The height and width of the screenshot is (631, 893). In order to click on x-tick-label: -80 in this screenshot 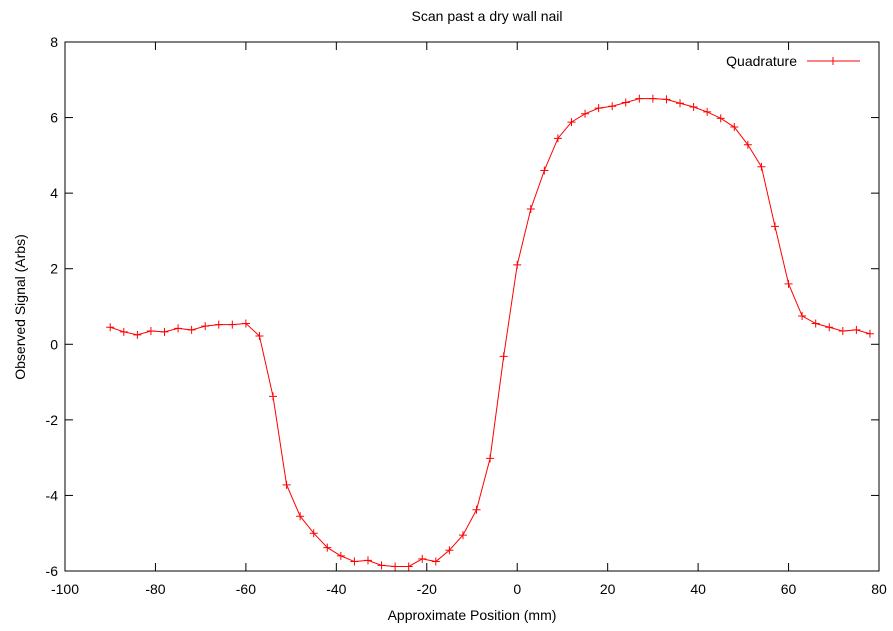, I will do `click(155, 589)`.